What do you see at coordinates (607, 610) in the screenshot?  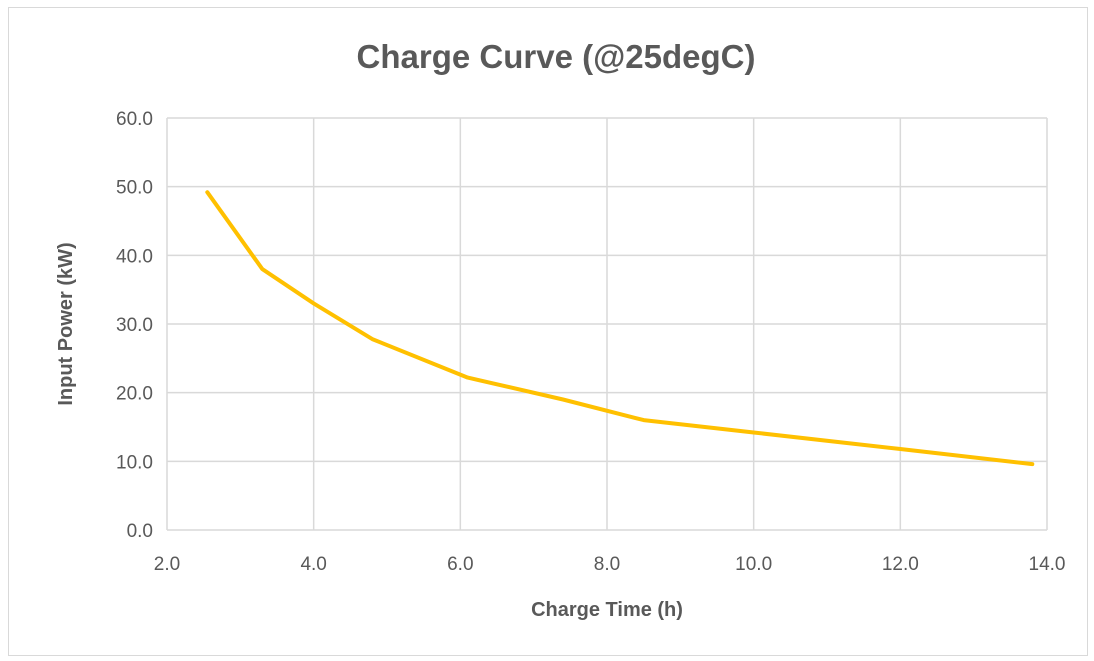 I see `x-axis-label: Charge Time (h)` at bounding box center [607, 610].